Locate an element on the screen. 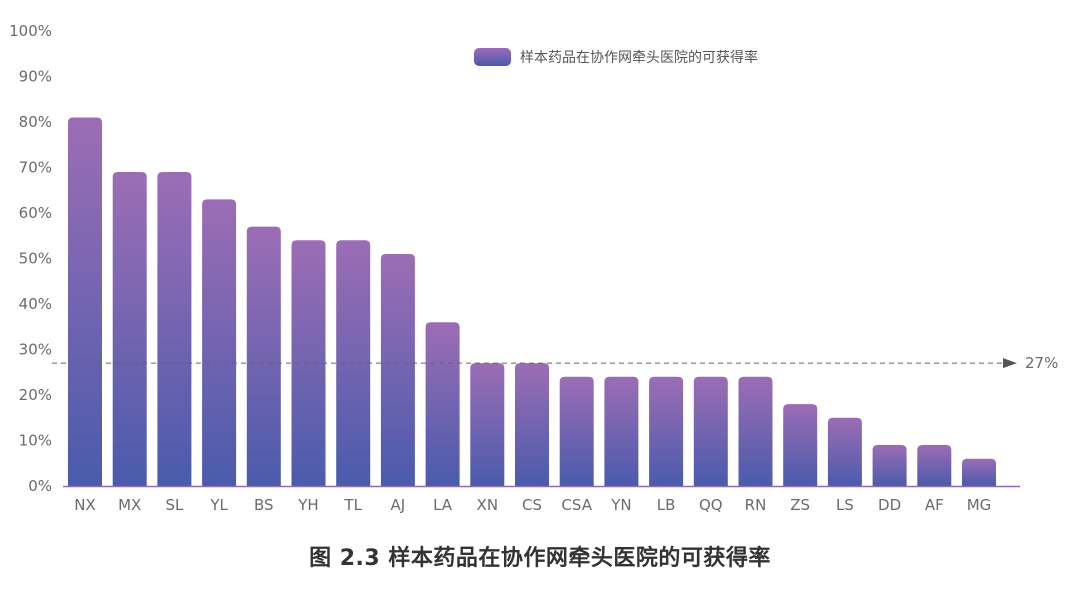  x-tick-label: LS is located at coordinates (845, 505).